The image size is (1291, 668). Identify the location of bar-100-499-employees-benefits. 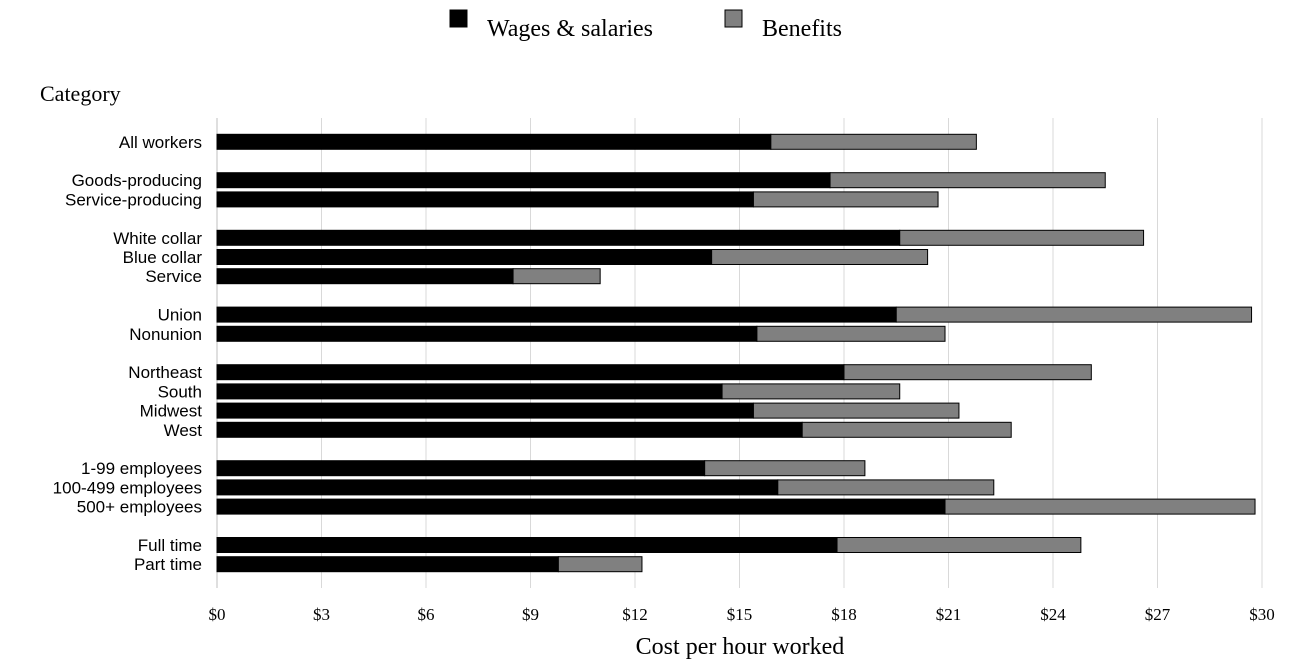
(886, 487).